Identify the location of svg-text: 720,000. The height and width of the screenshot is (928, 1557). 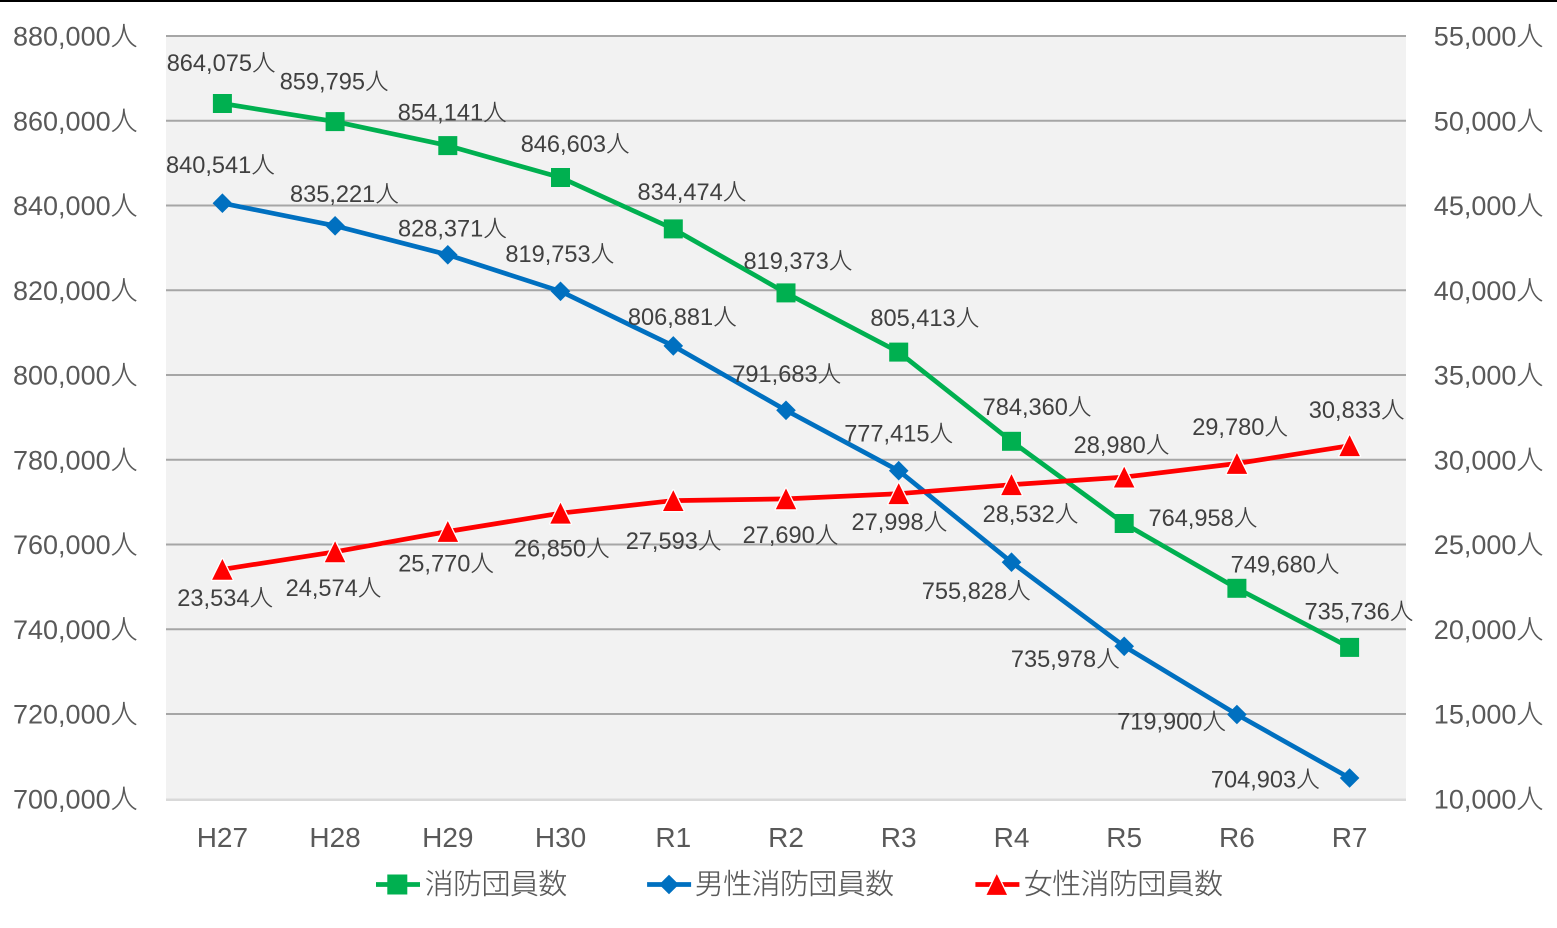
(62, 715).